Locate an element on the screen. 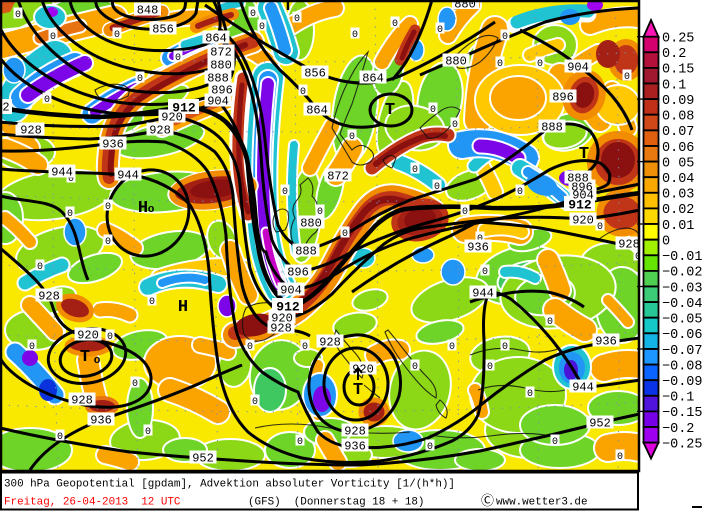 The width and height of the screenshot is (704, 513). svg-text: 0.07 is located at coordinates (678, 132).